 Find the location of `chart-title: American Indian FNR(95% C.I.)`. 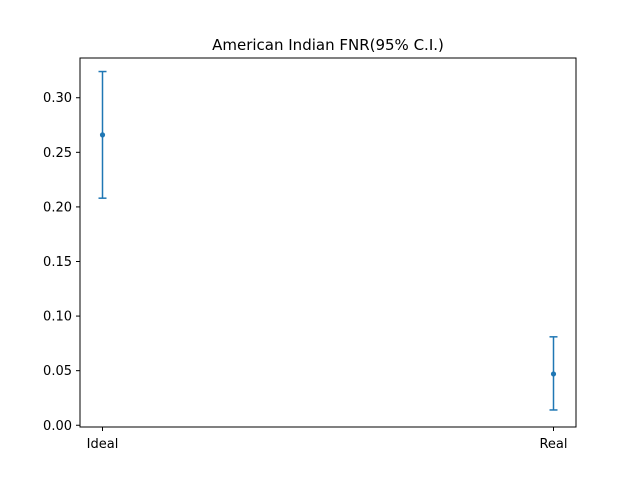

chart-title: American Indian FNR(95% C.I.) is located at coordinates (328, 45).